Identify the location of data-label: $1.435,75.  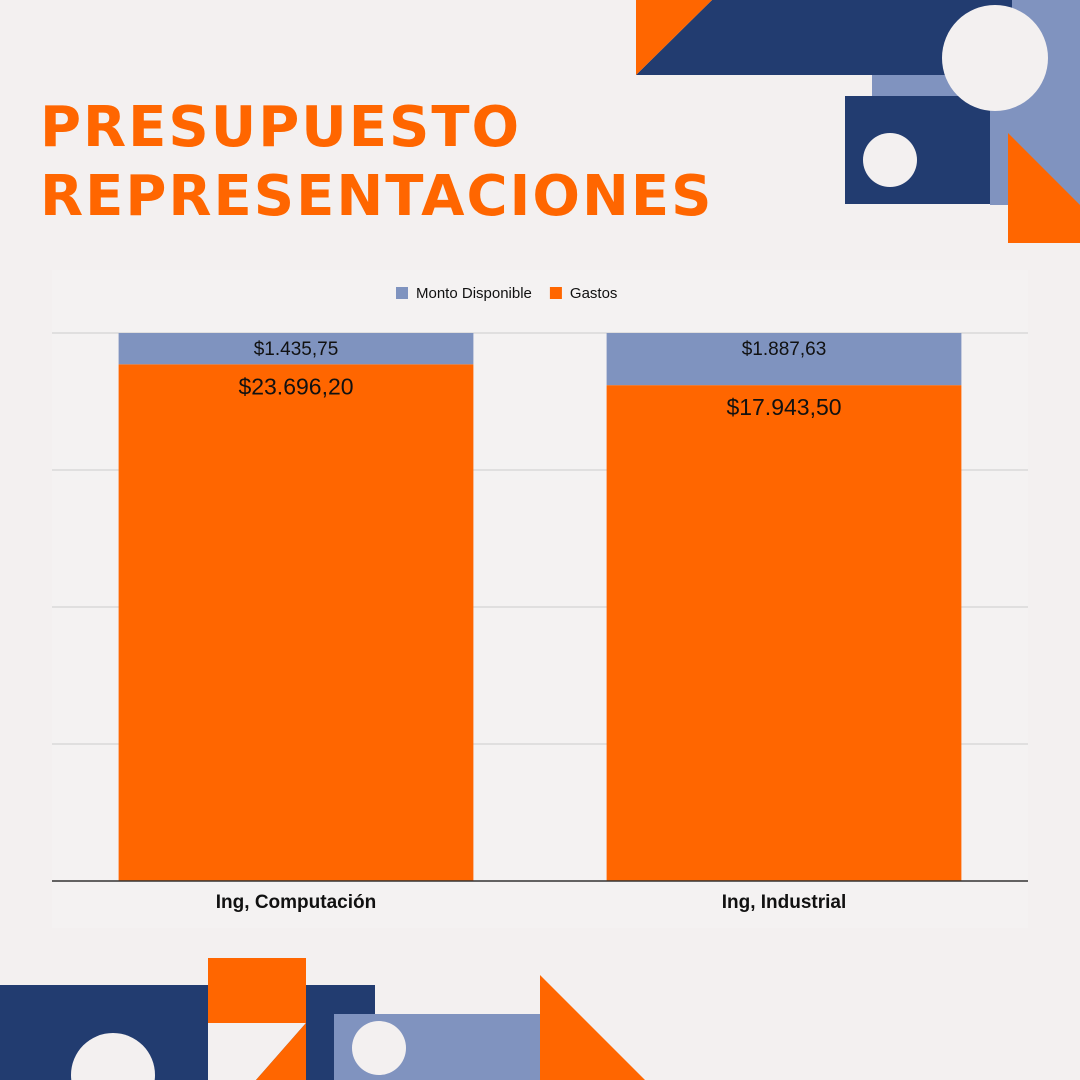
(296, 349).